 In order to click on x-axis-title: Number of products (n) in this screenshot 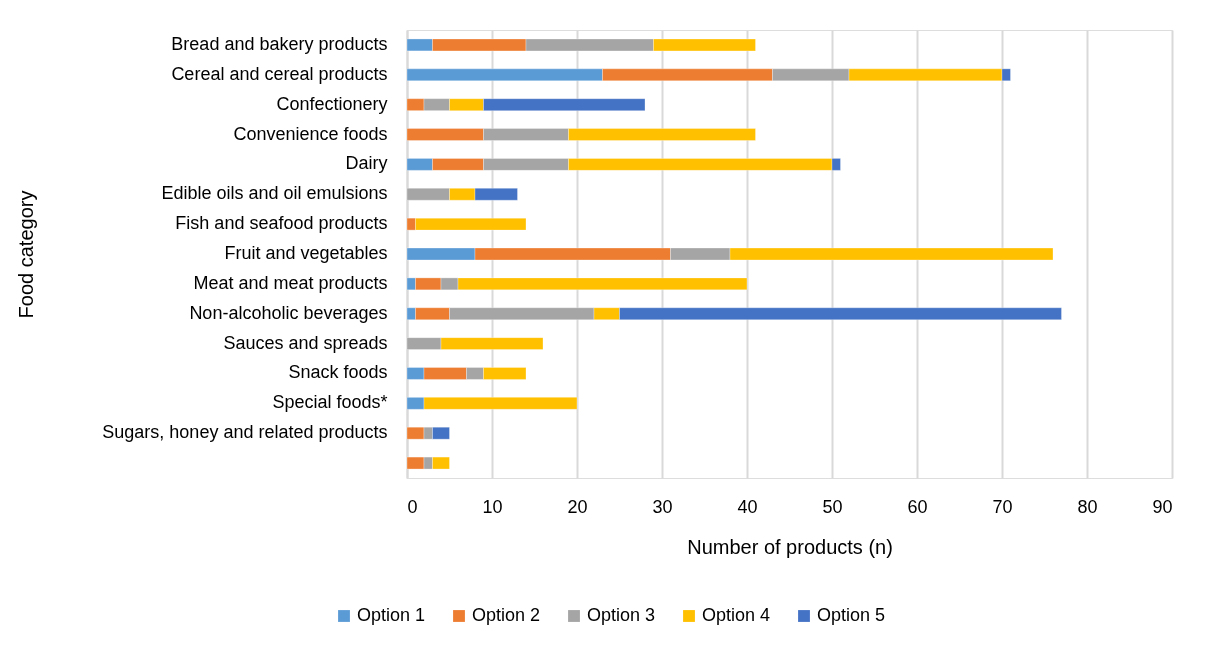, I will do `click(790, 546)`.